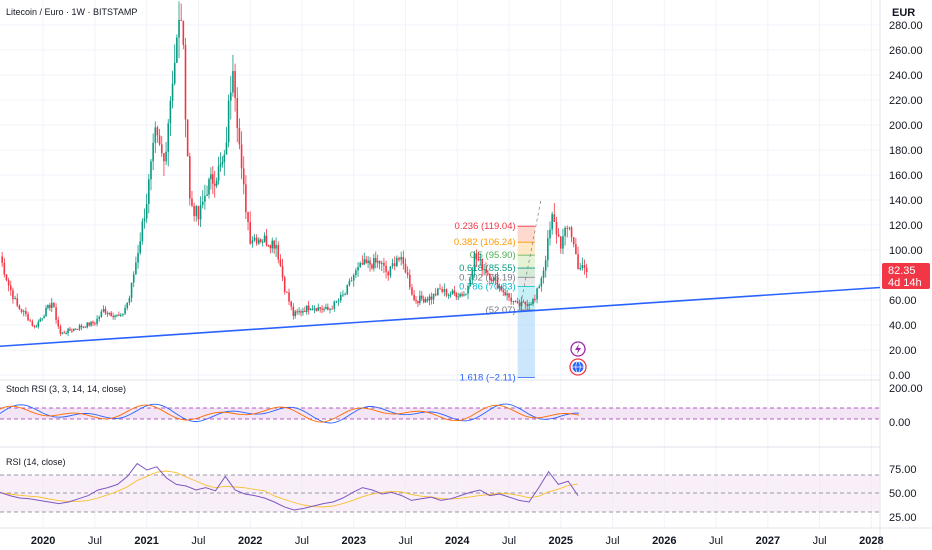 This screenshot has height=550, width=932. What do you see at coordinates (36, 462) in the screenshot?
I see `rsi-label: RSI (14, close)` at bounding box center [36, 462].